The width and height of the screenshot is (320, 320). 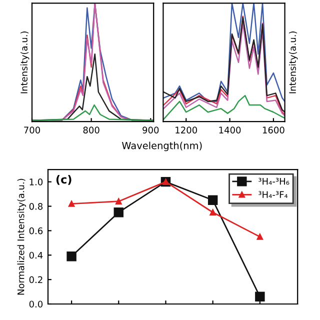 I want to click on y-tick-label: 0.6, so click(x=36, y=230).